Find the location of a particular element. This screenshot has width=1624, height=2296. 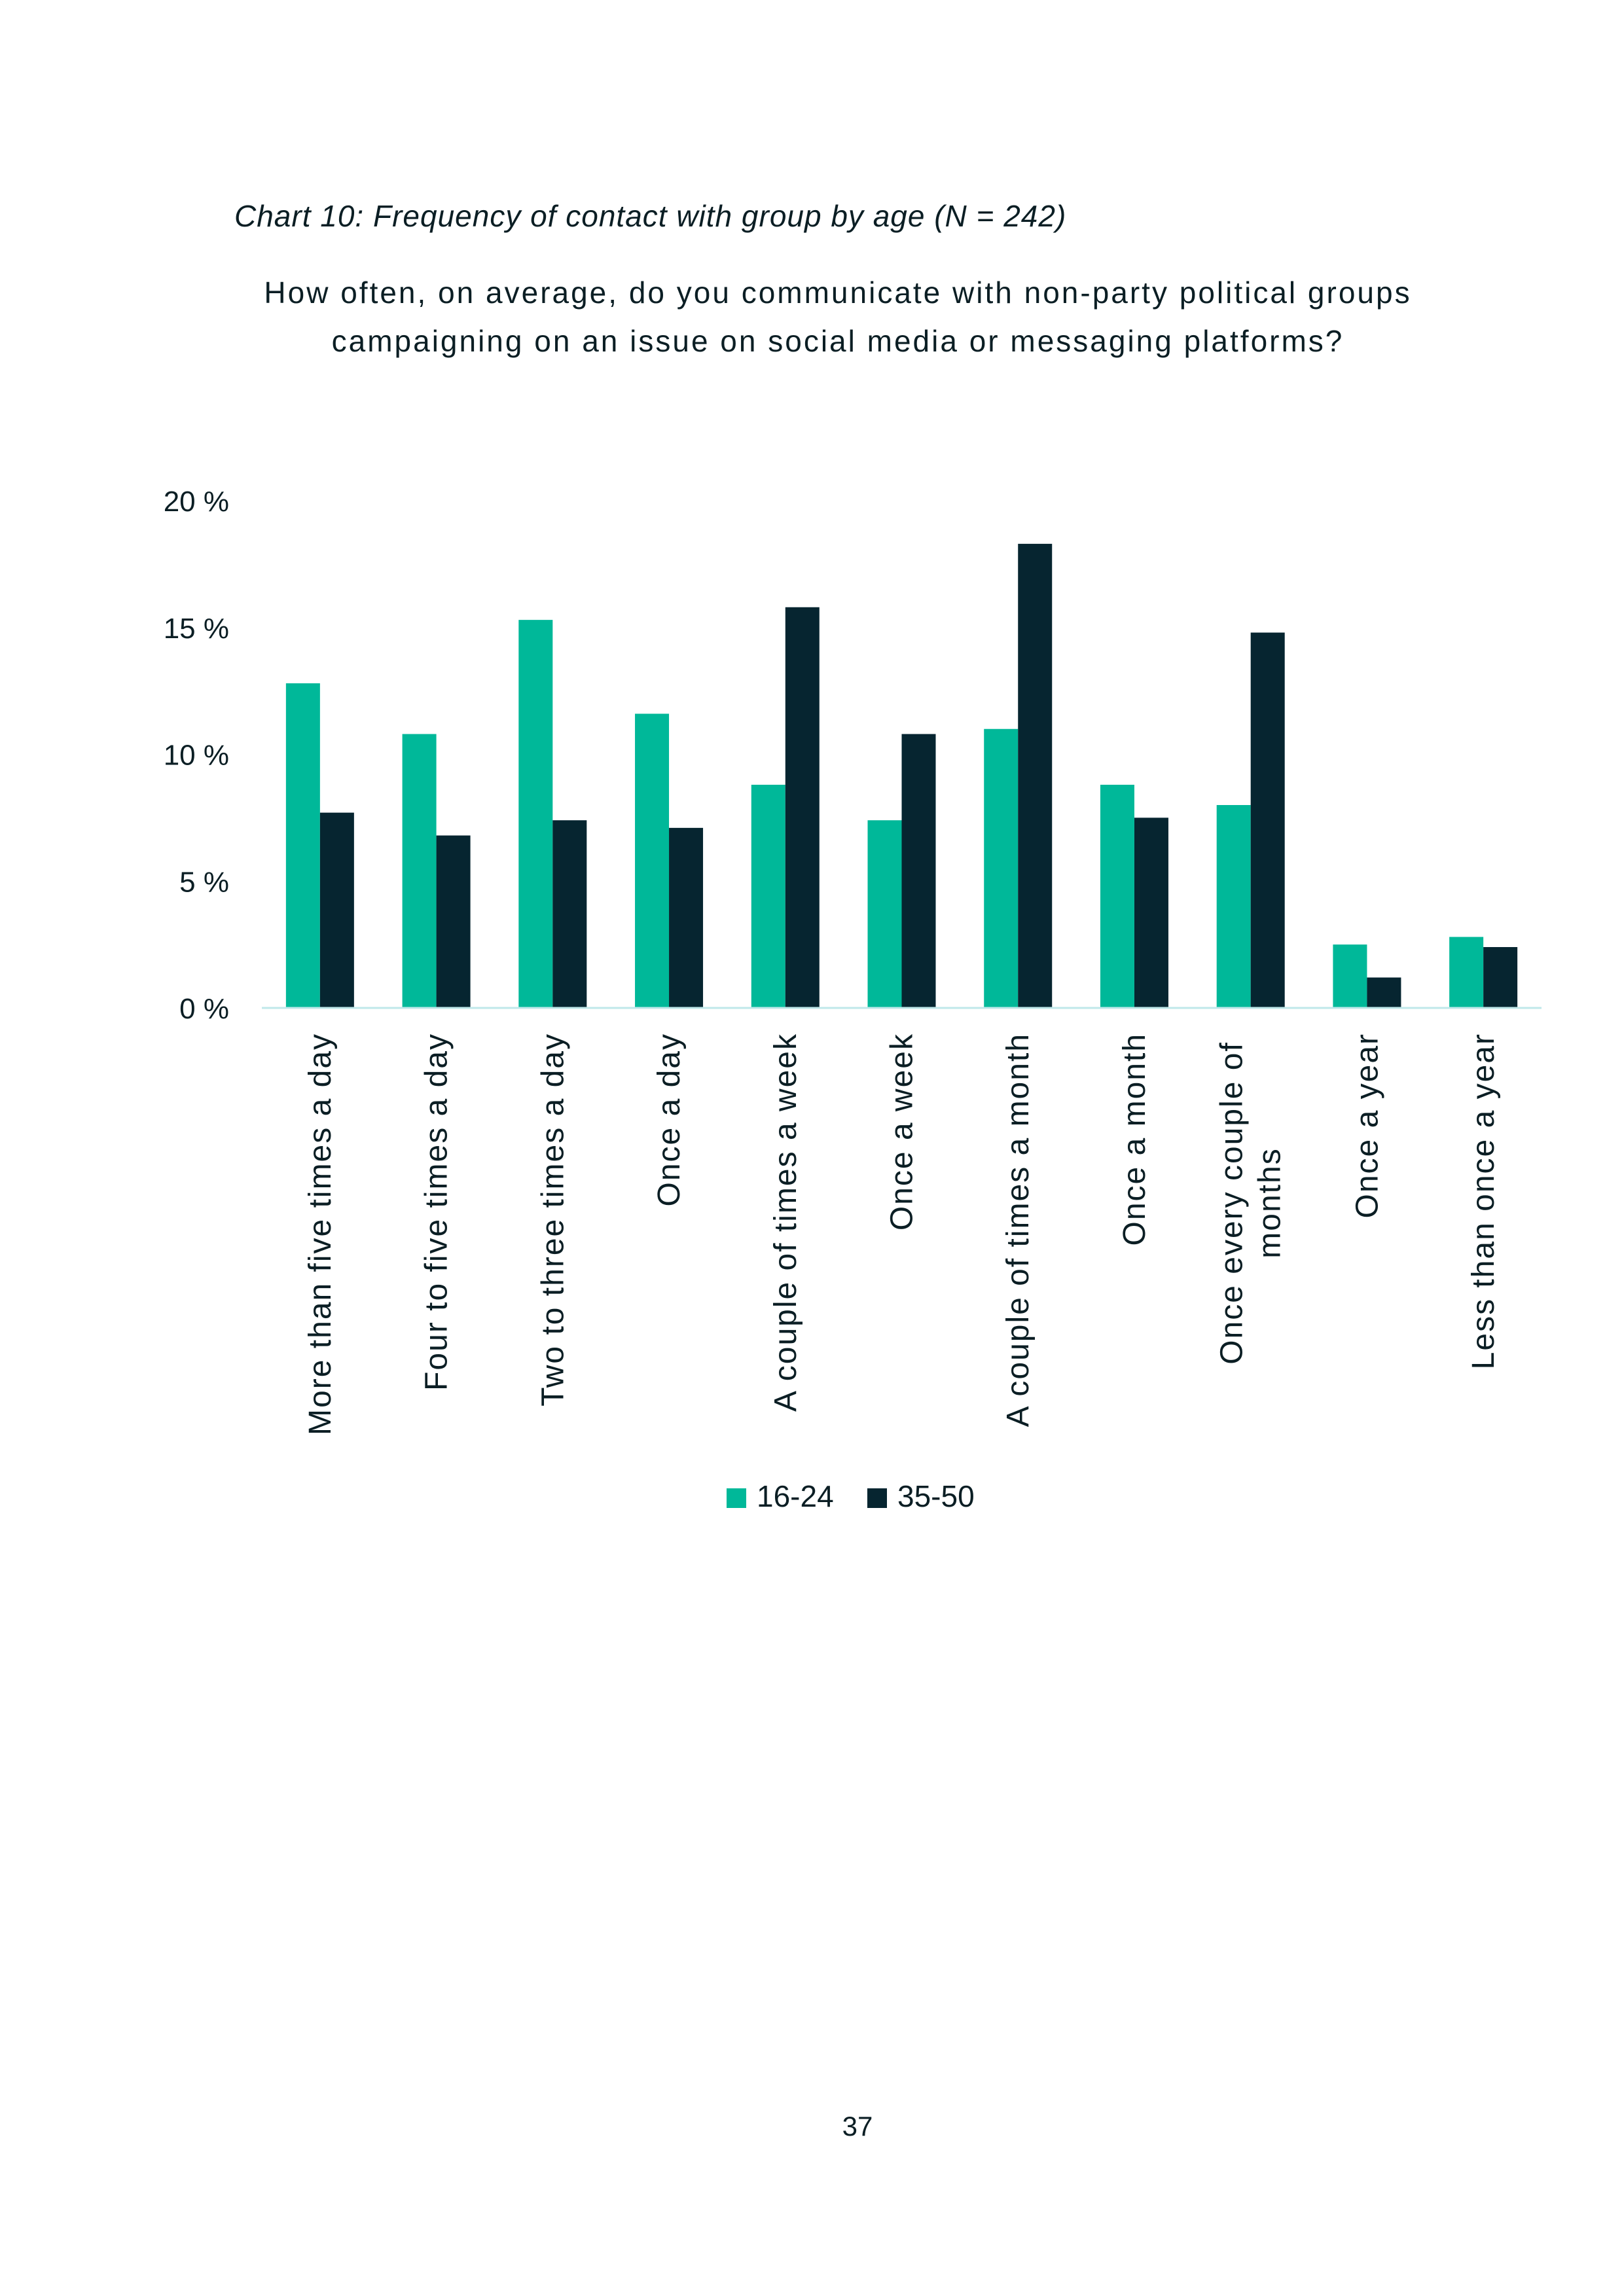

y-tick-label: 10 % is located at coordinates (196, 756).